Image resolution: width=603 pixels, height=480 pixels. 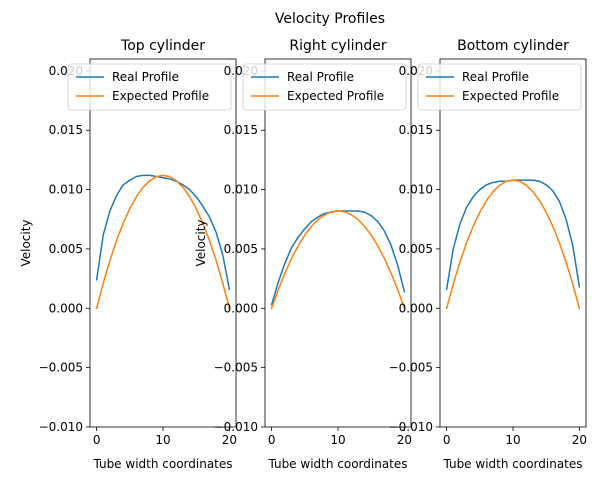 I want to click on subplot-title: Top cylinder, so click(x=162, y=46).